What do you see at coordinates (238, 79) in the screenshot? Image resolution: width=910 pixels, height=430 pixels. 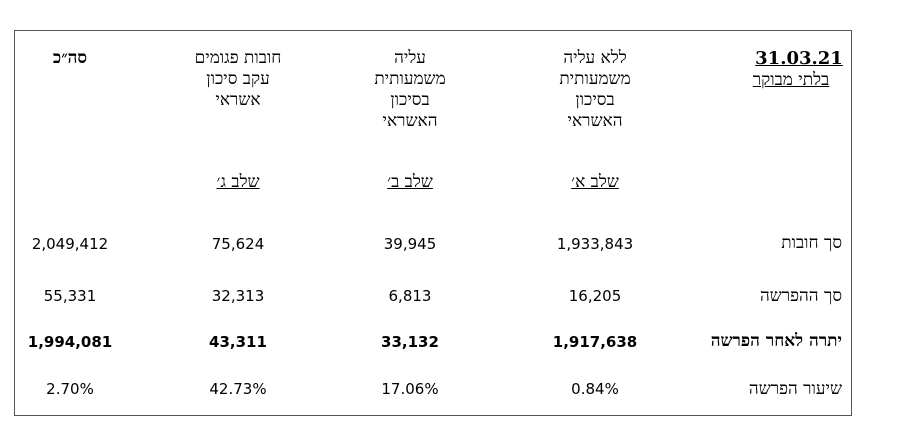 I see `column-header-line: עקב סיכון` at bounding box center [238, 79].